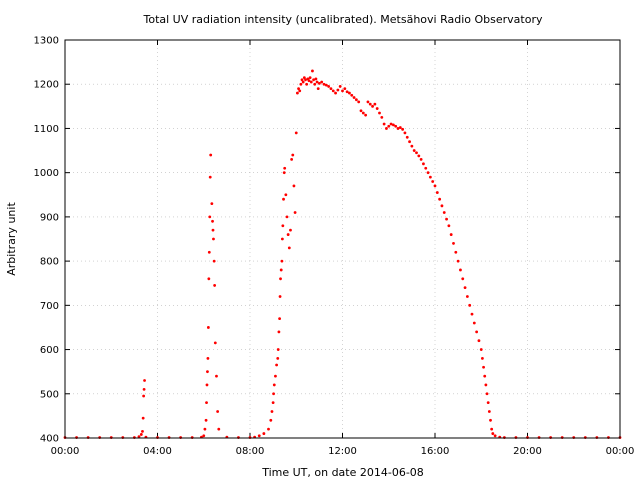 The width and height of the screenshot is (640, 480). I want to click on x-tick-label: 12:00, so click(342, 451).